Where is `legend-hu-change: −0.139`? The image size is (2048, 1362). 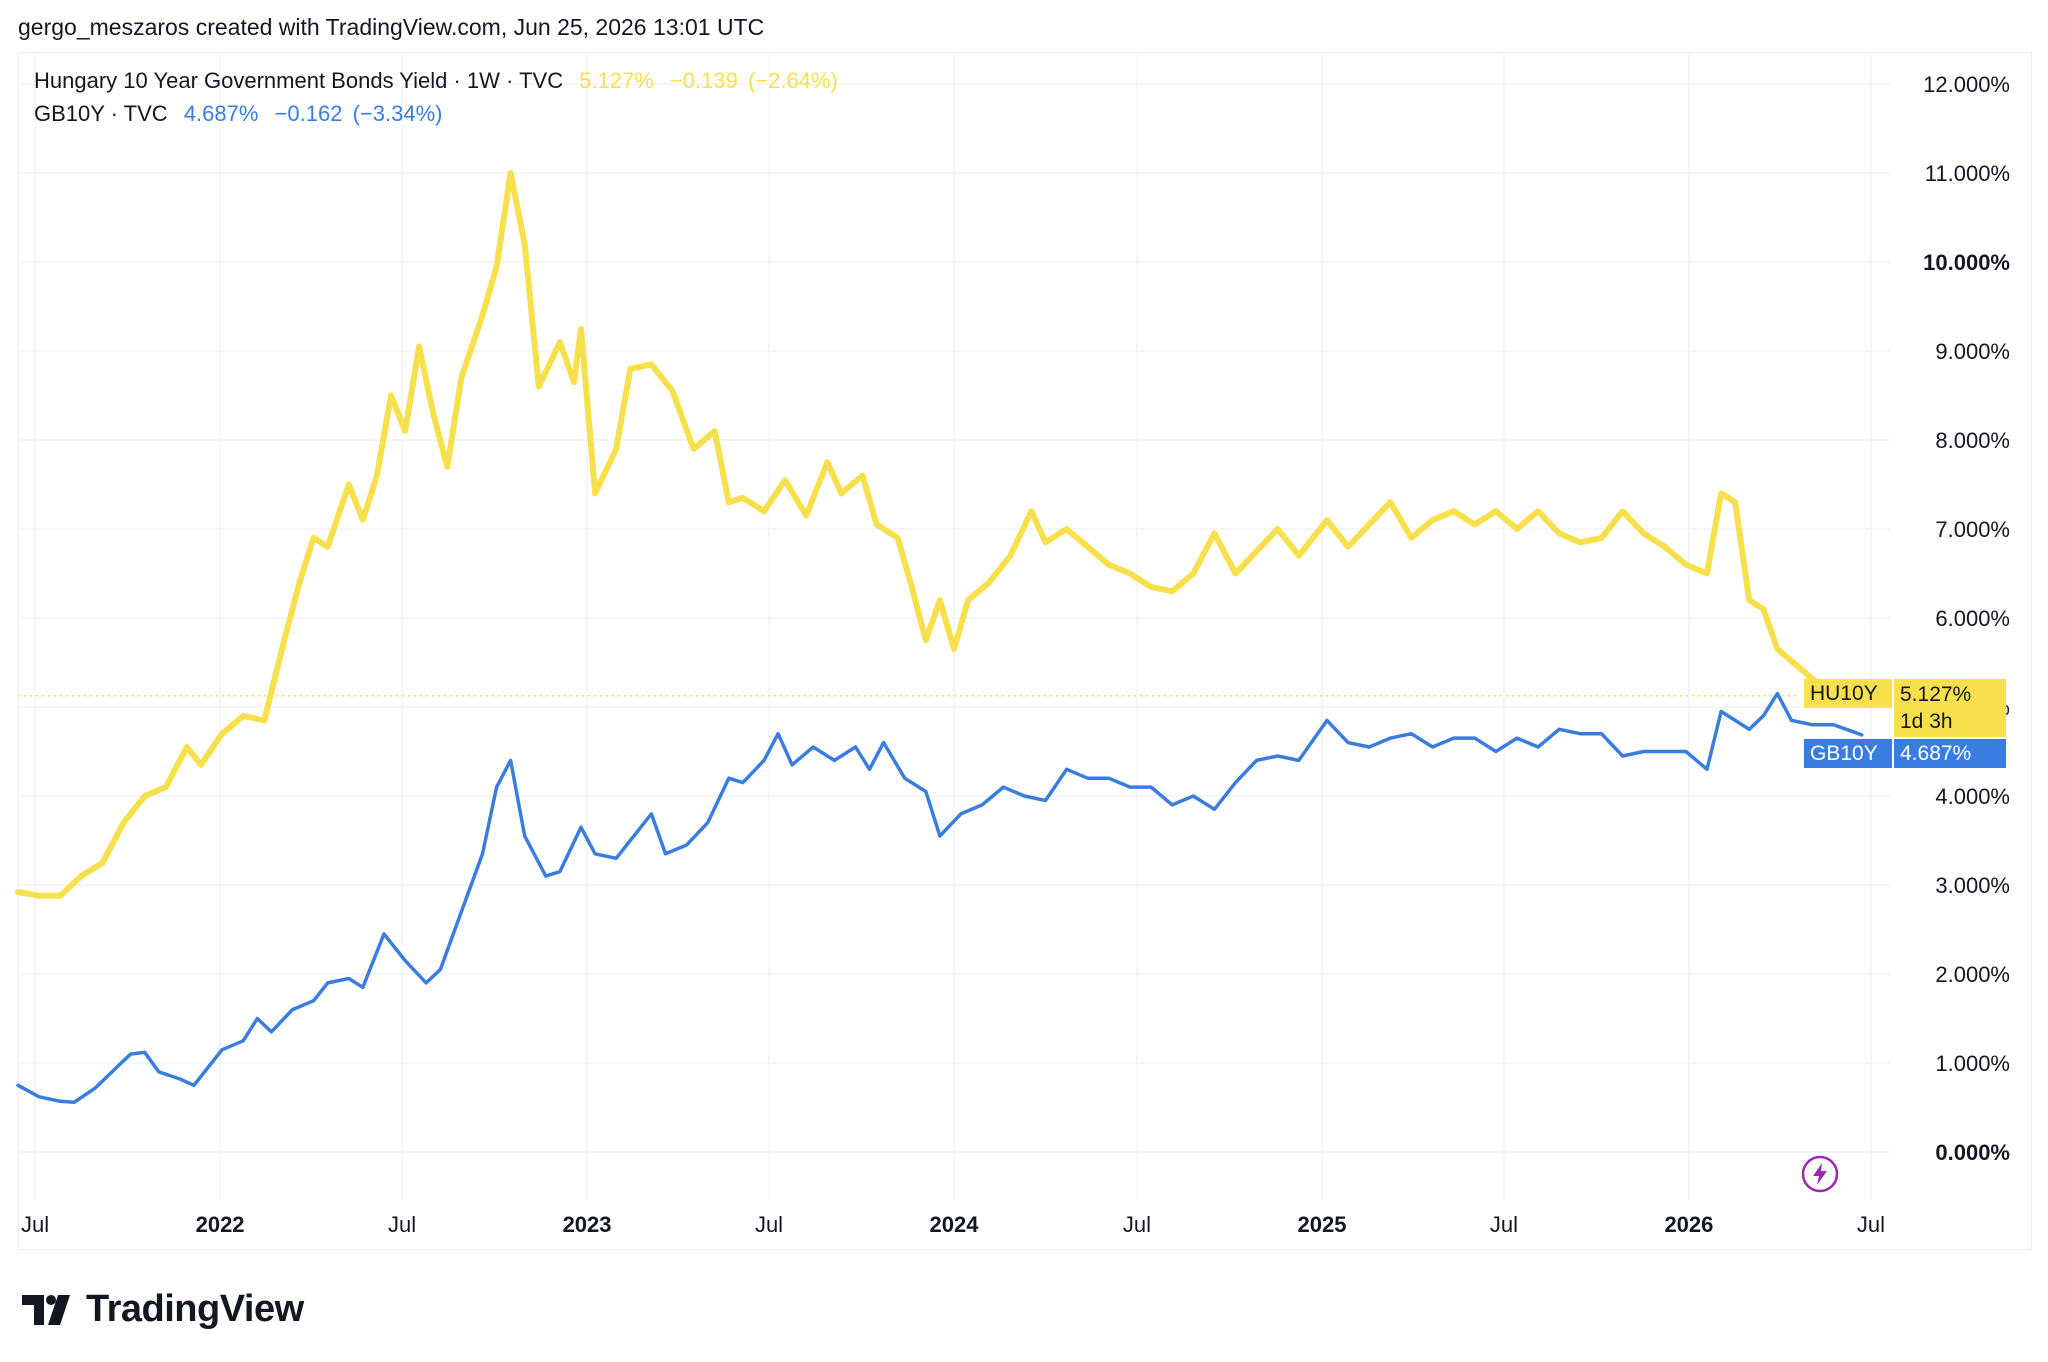 legend-hu-change: −0.139 is located at coordinates (703, 80).